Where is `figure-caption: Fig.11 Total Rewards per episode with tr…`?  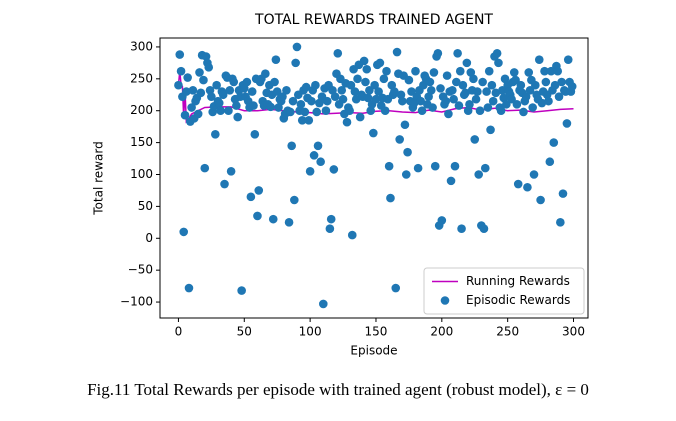
figure-caption: Fig.11 Total Rewards per episode with tr… is located at coordinates (338, 389).